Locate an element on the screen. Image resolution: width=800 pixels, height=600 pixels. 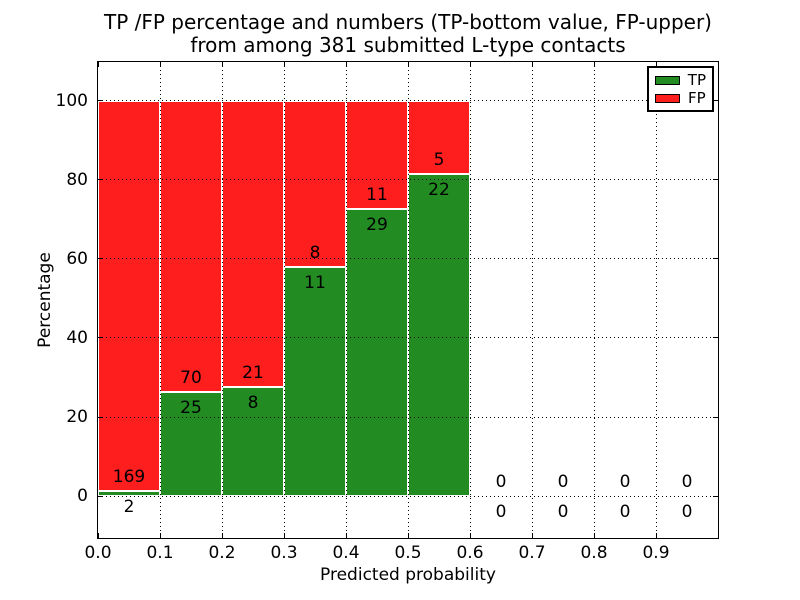
x-tick-label: 0.8 is located at coordinates (594, 553).